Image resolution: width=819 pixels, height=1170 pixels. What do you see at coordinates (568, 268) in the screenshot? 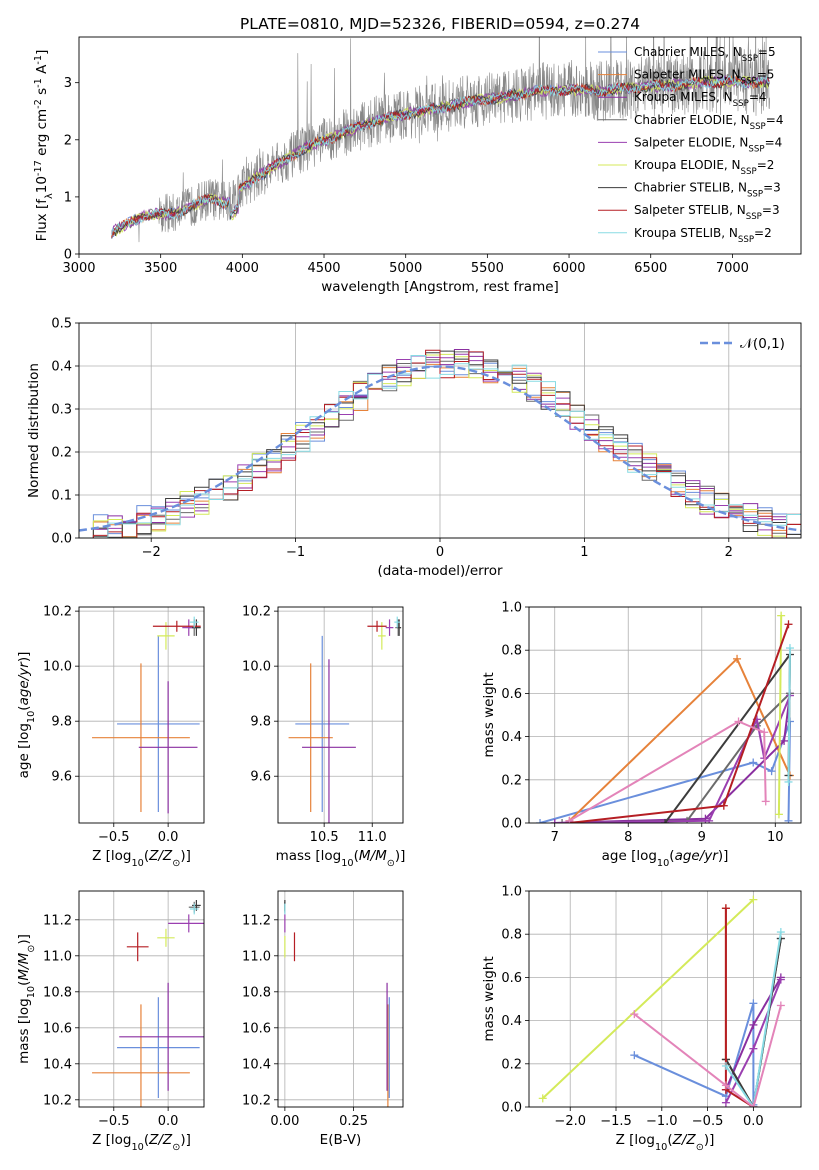
I see `x-tick-label: 6000` at bounding box center [568, 268].